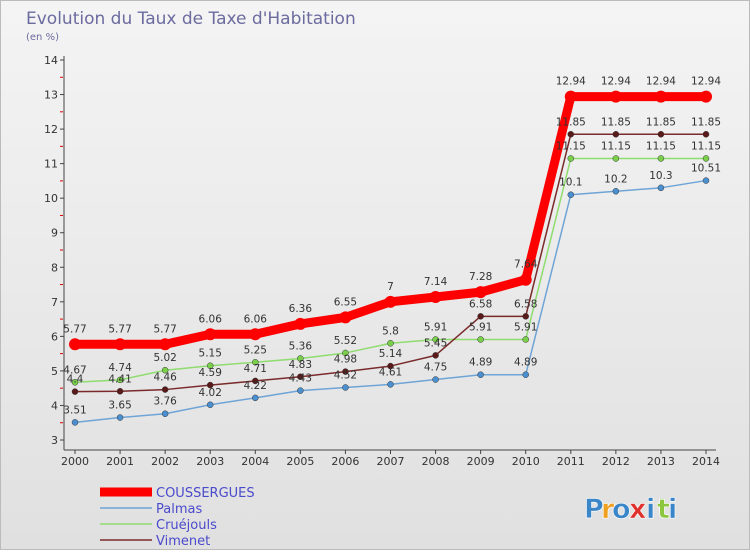 Image resolution: width=750 pixels, height=554 pixels. I want to click on y-tick-label: 4, so click(54, 405).